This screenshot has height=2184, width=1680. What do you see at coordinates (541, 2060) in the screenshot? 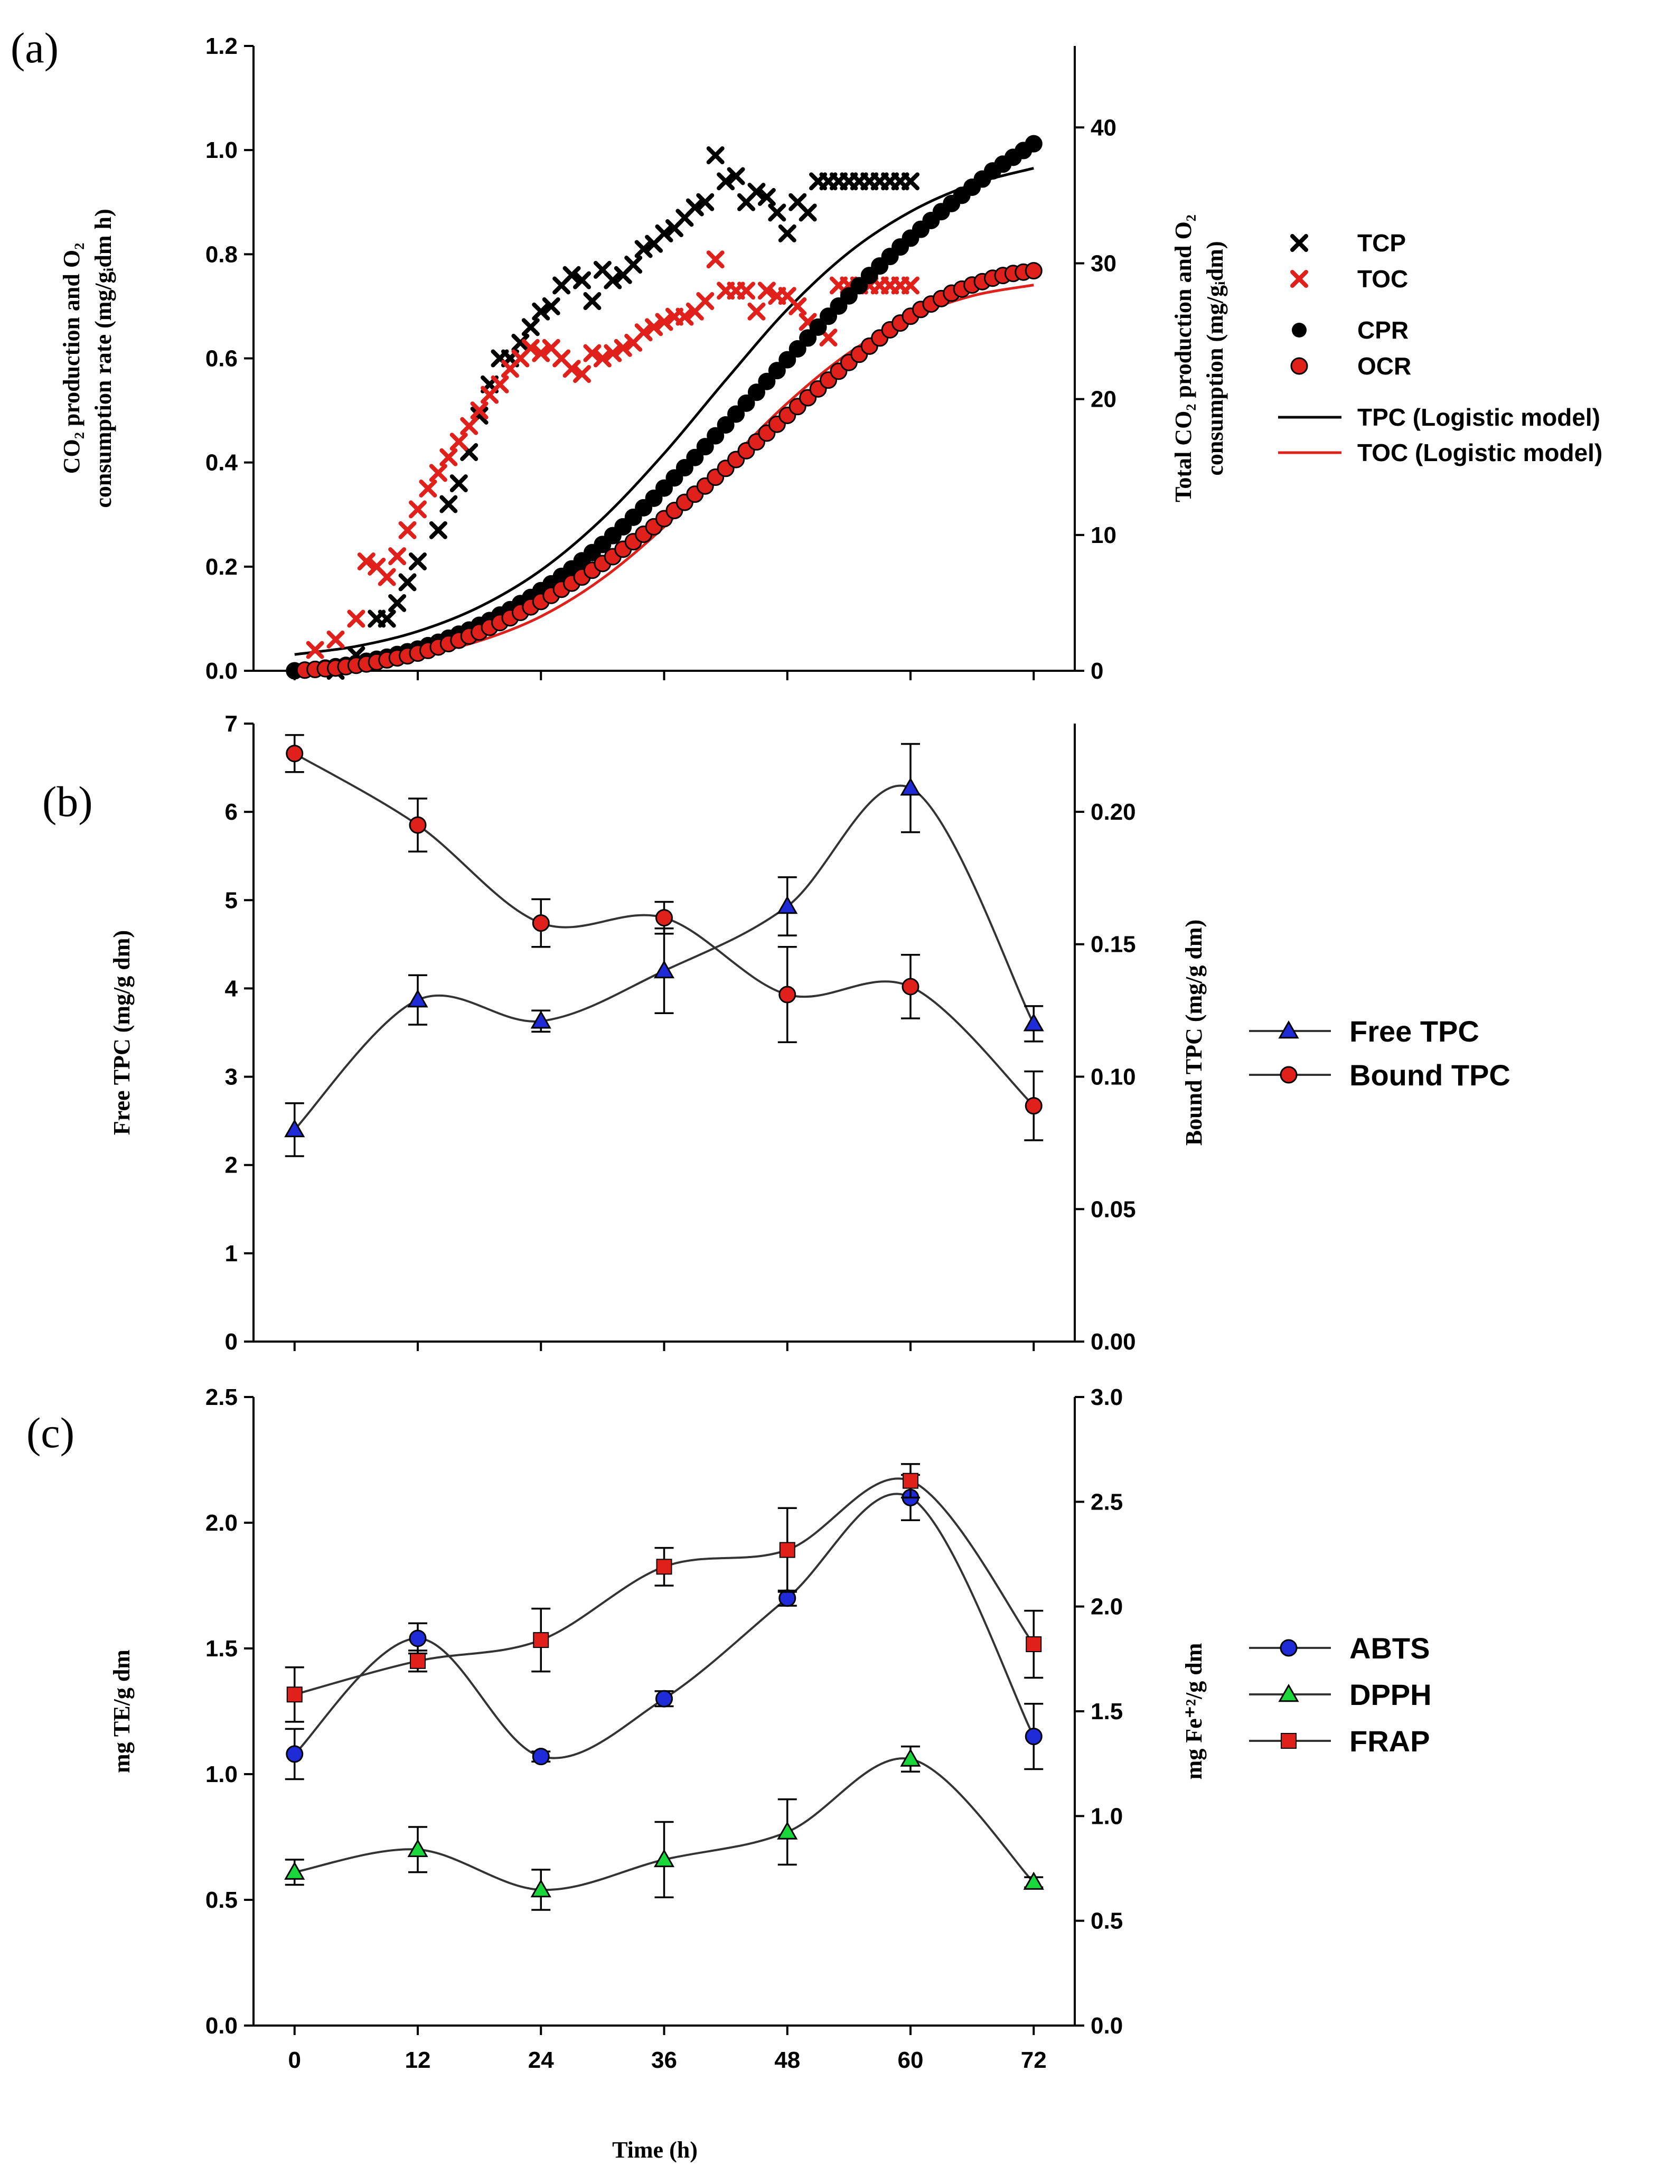
I see `x-tick-label: 24` at bounding box center [541, 2060].